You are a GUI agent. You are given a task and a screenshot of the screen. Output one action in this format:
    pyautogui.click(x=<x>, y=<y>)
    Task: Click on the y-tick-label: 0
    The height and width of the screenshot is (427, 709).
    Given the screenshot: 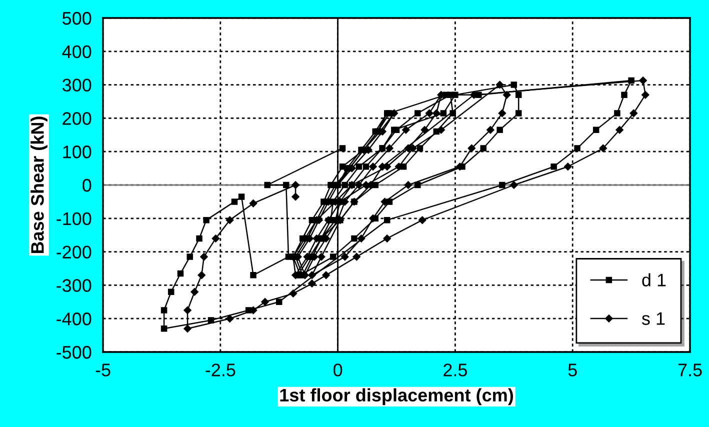 What is the action you would take?
    pyautogui.click(x=87, y=185)
    